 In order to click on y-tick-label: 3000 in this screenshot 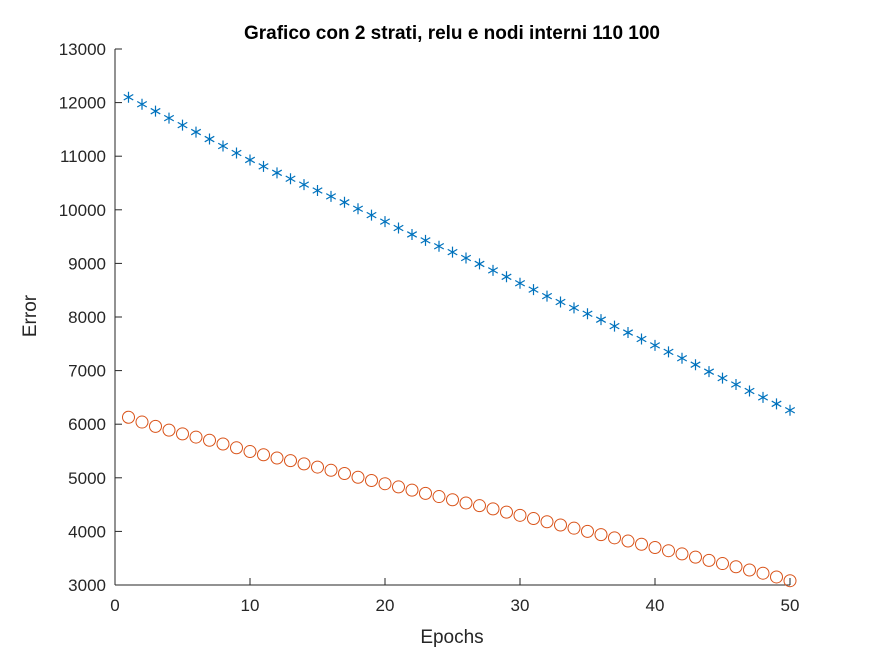, I will do `click(87, 585)`.